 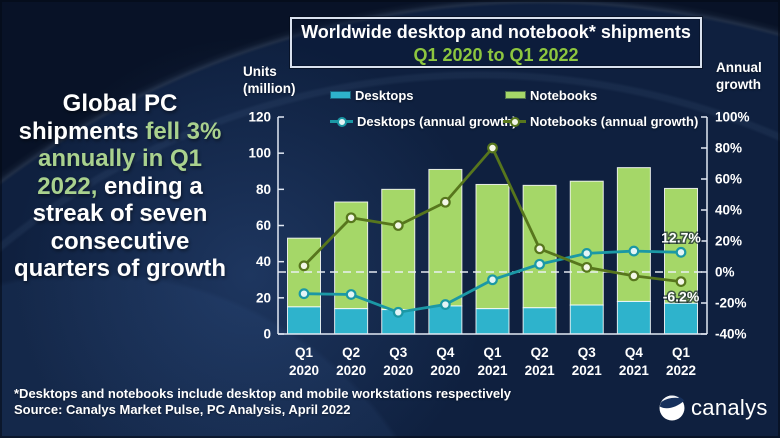 What do you see at coordinates (739, 67) in the screenshot?
I see `right-axis-title-line1: Annual` at bounding box center [739, 67].